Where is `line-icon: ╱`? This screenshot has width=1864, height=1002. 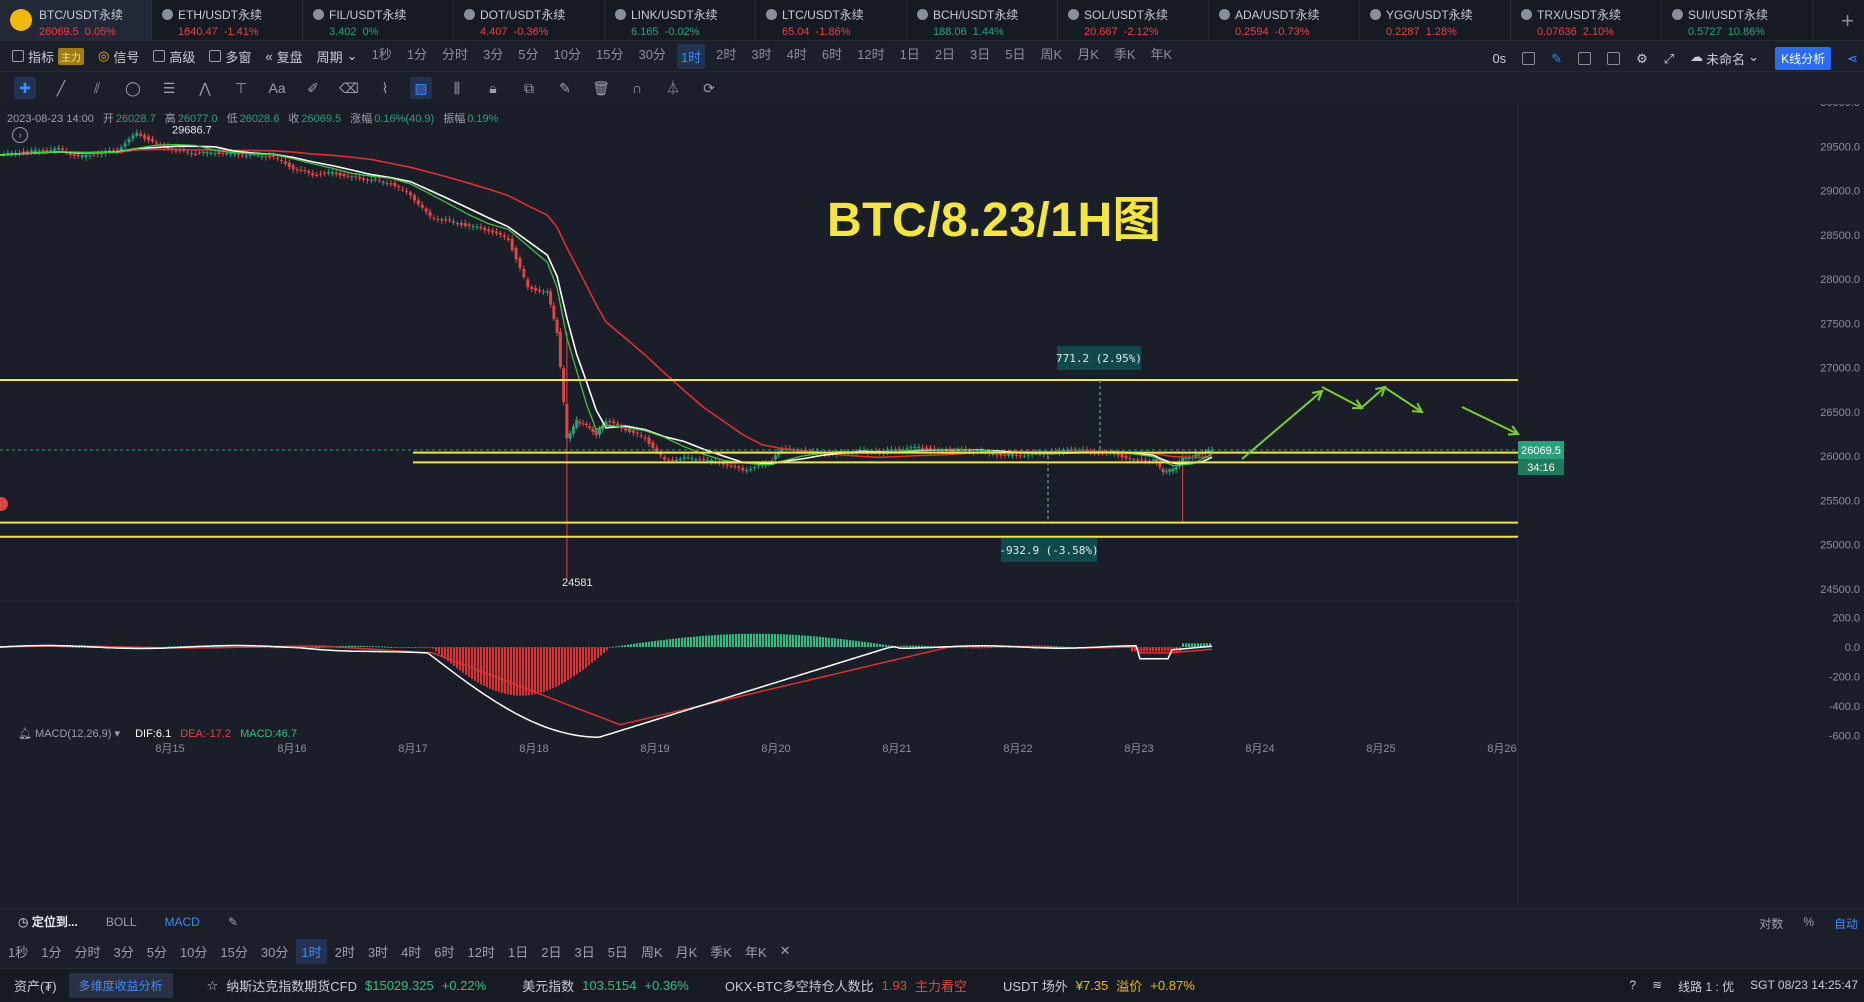
line-icon: ╱ is located at coordinates (61, 87).